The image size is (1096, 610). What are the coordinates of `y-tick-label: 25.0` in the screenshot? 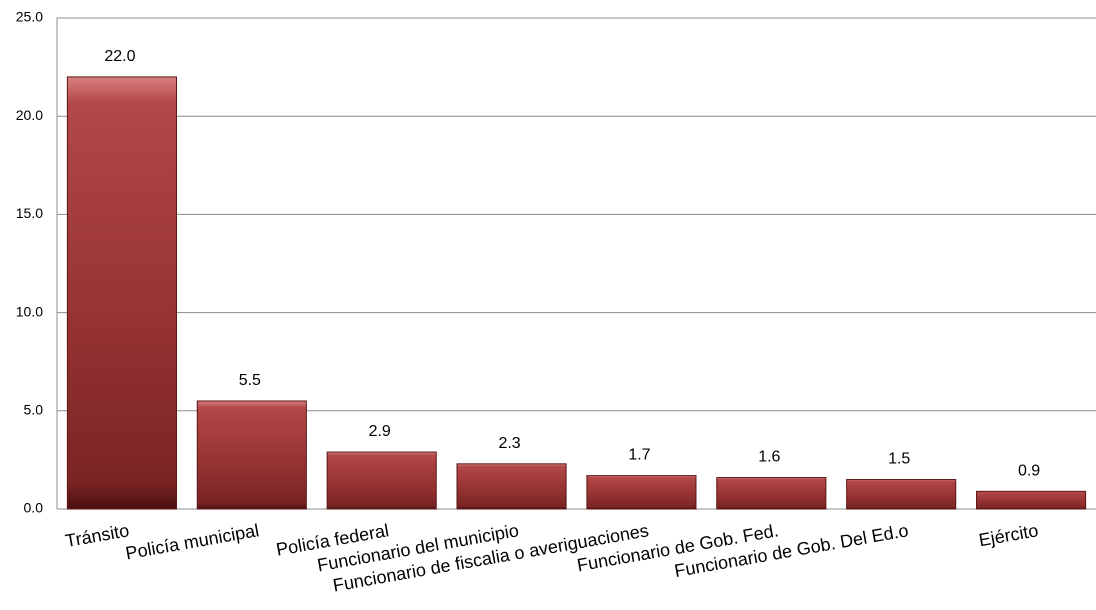 It's located at (29, 17).